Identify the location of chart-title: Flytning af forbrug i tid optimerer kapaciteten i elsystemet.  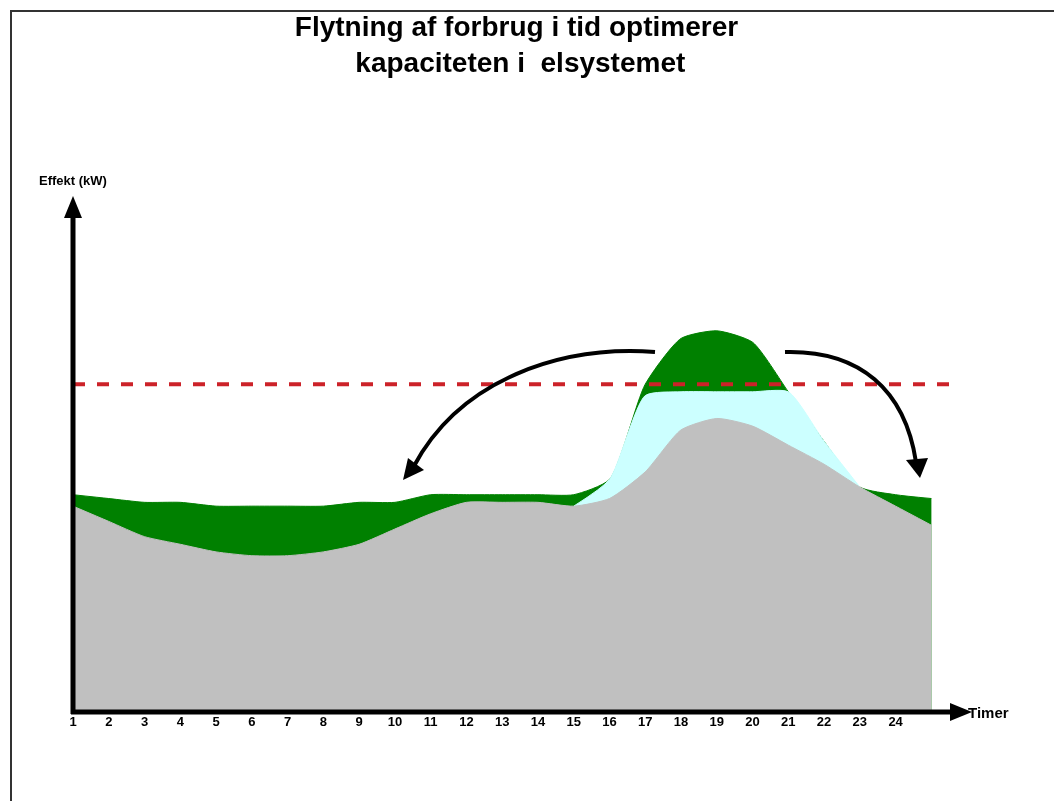
(516, 45).